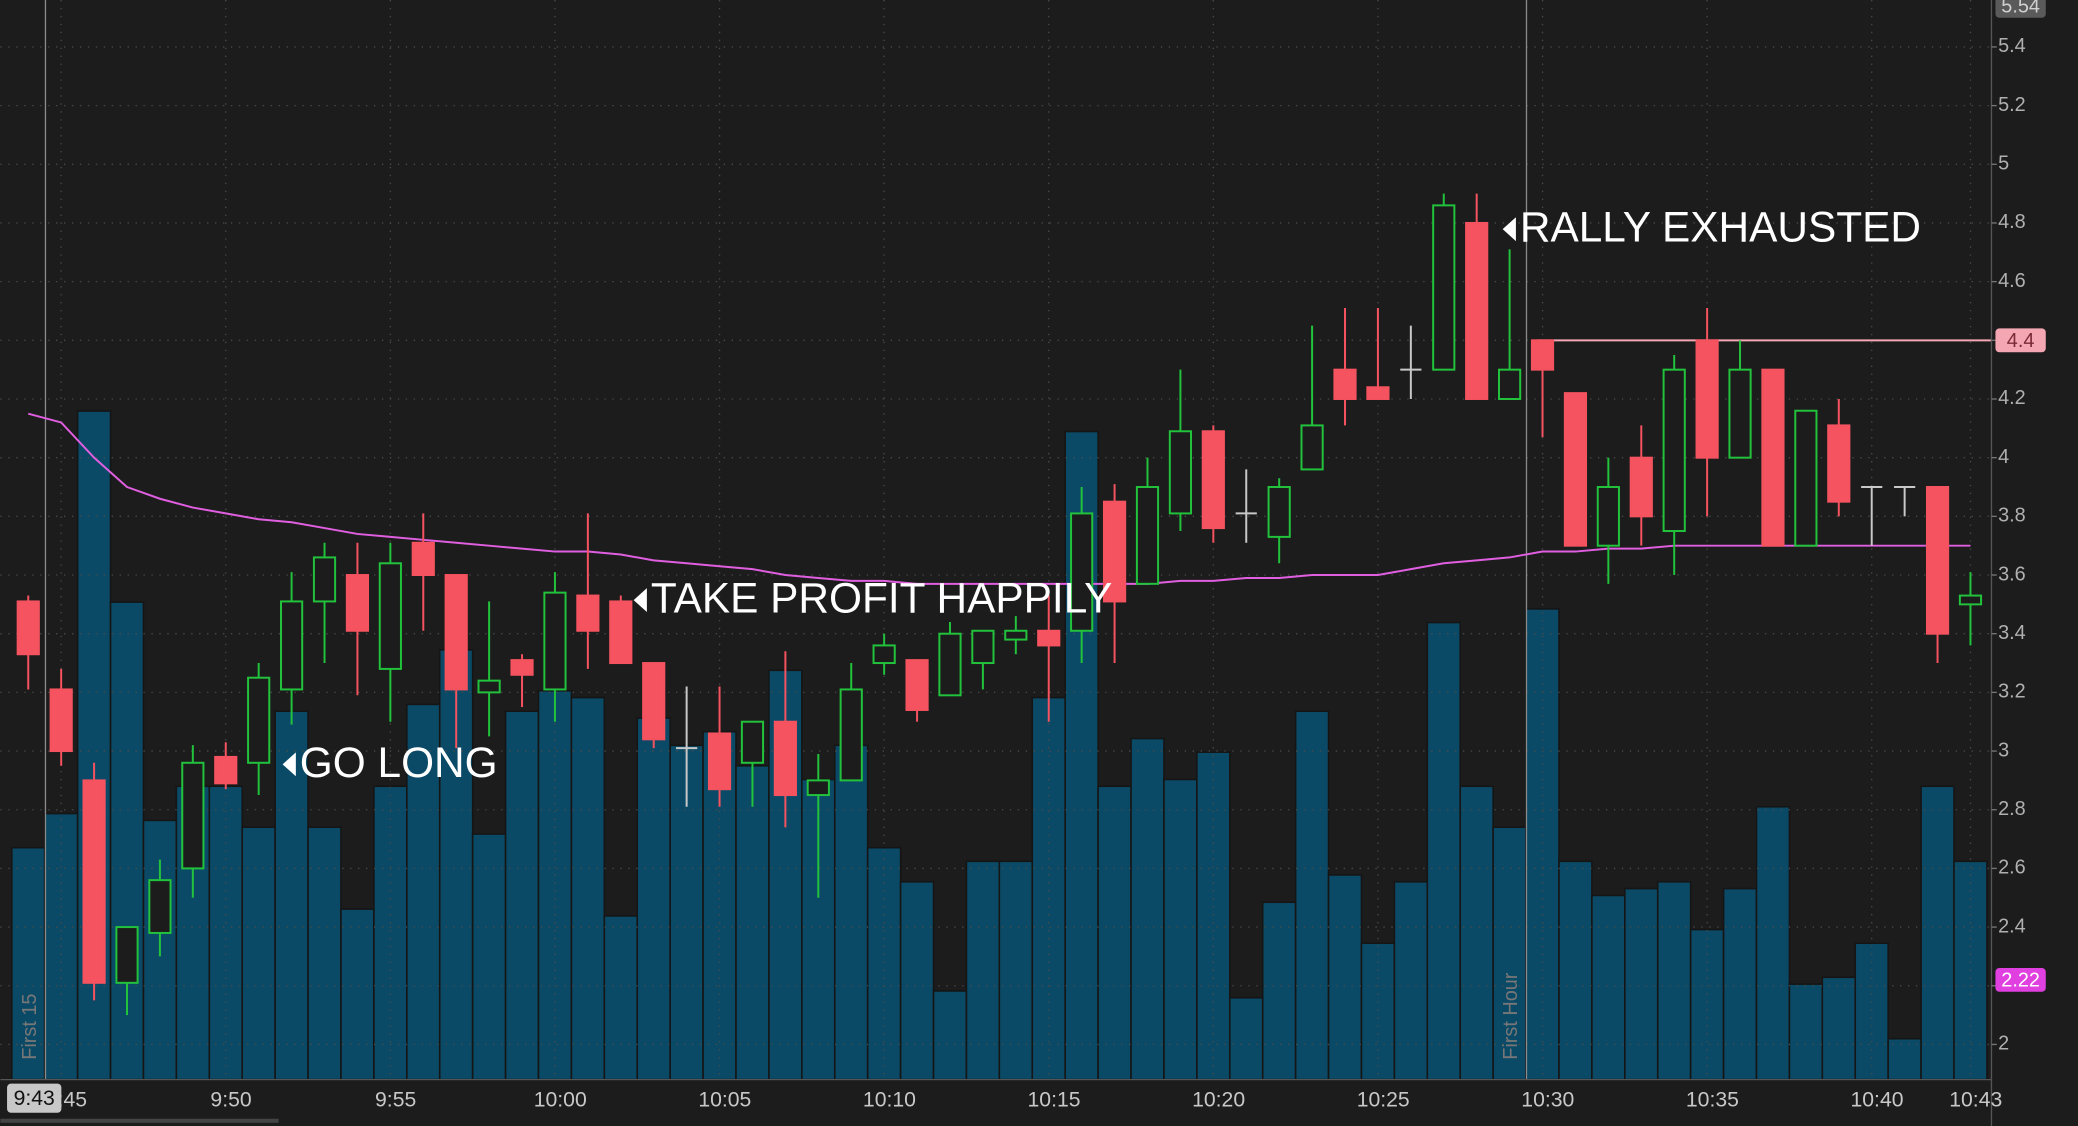  I want to click on x-tick-label: 10:25, so click(1383, 1099).